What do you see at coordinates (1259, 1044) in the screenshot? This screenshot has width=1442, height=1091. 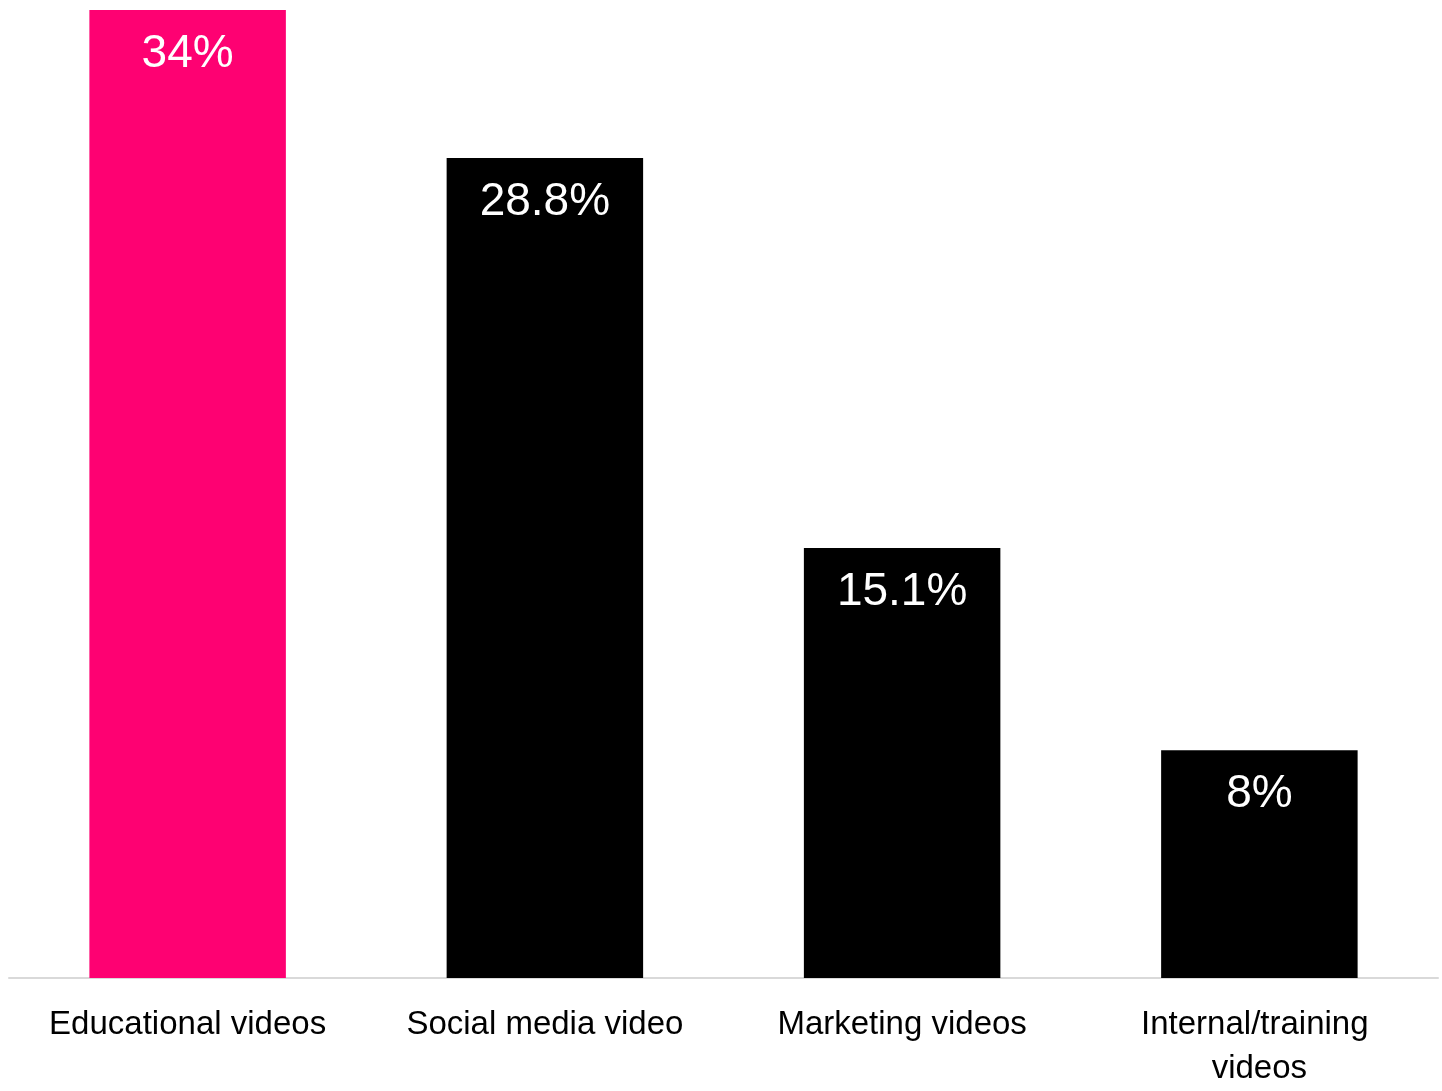 I see `x-tick-label: Internal/training videos` at bounding box center [1259, 1044].